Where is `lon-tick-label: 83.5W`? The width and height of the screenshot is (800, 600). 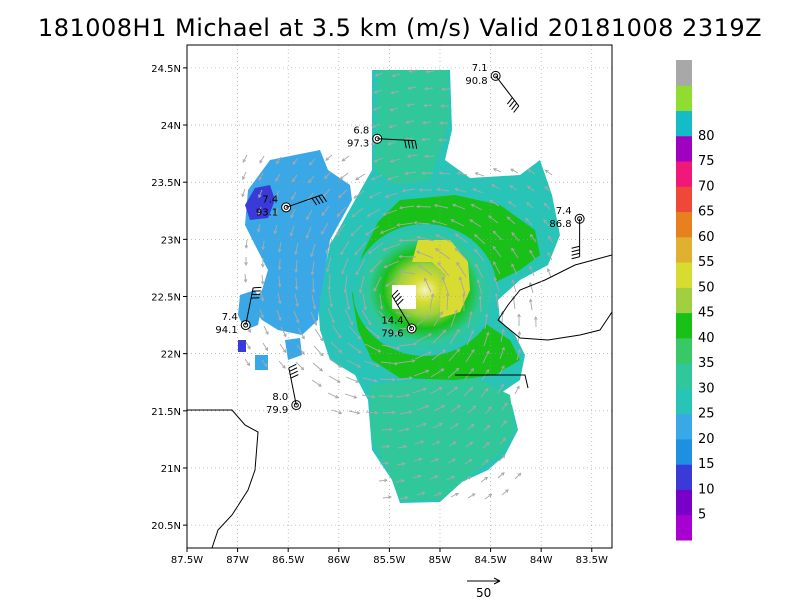 lon-tick-label: 83.5W is located at coordinates (592, 560).